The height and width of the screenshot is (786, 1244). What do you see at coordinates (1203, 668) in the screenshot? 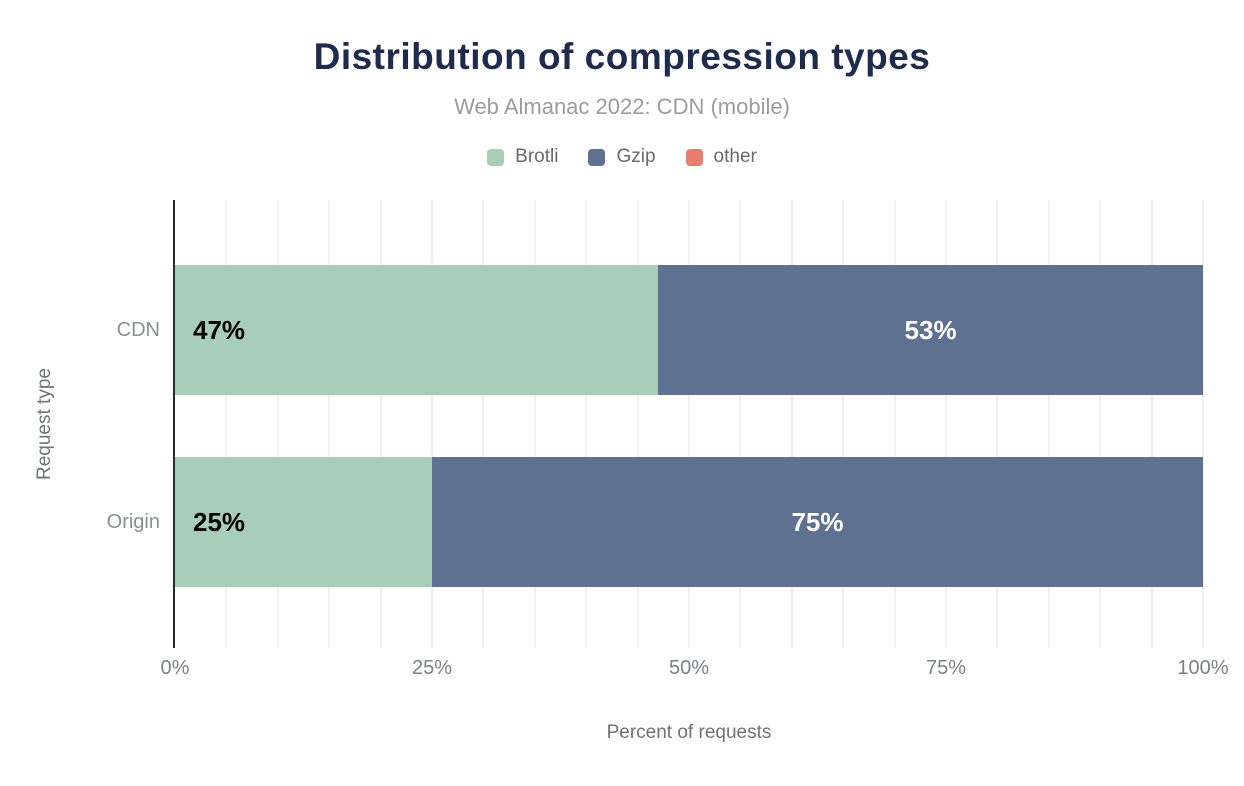
I see `x-tick-label-100: 100%` at bounding box center [1203, 668].